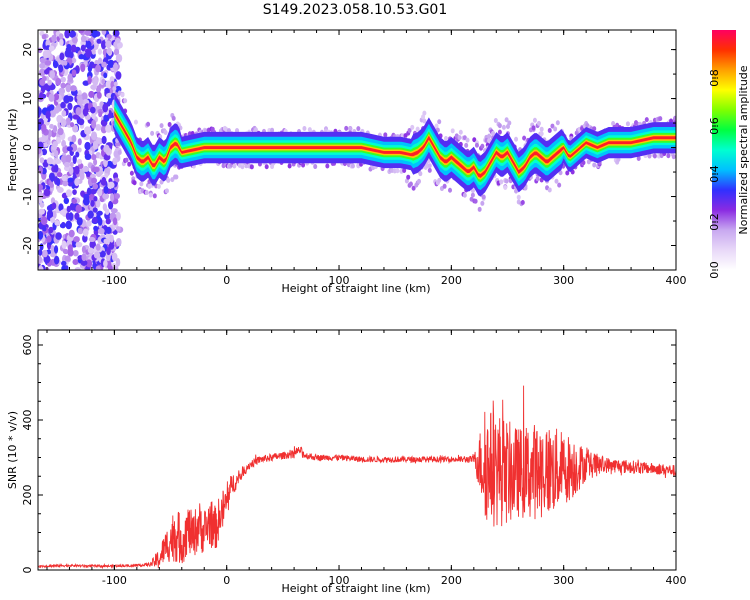 Image resolution: width=750 pixels, height=600 pixels. What do you see at coordinates (714, 222) in the screenshot?
I see `colorbar-tick-label: 0.2` at bounding box center [714, 222].